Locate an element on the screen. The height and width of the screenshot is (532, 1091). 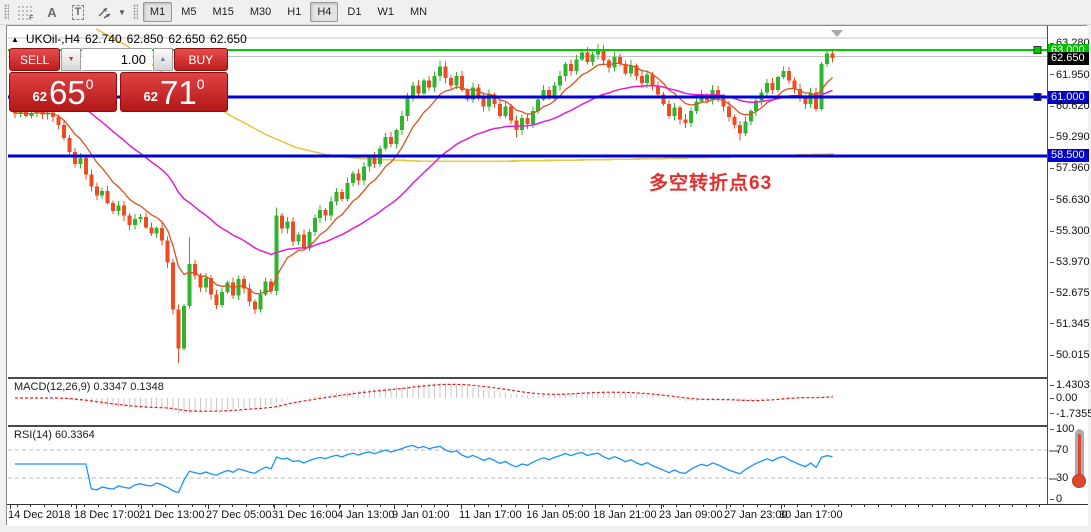
volume-input is located at coordinates (117, 59).